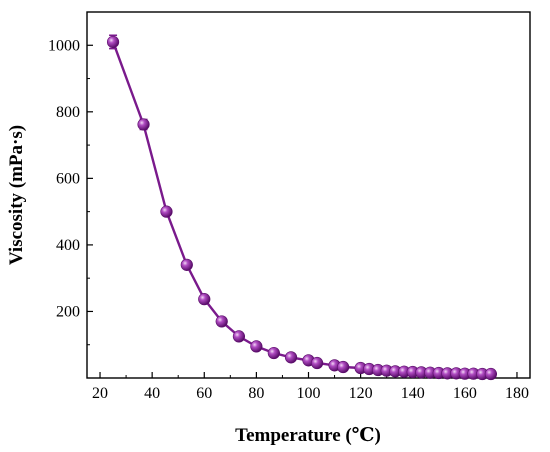 Image resolution: width=550 pixels, height=452 pixels. Describe the element at coordinates (100, 393) in the screenshot. I see `x-tick-label: 20` at that location.